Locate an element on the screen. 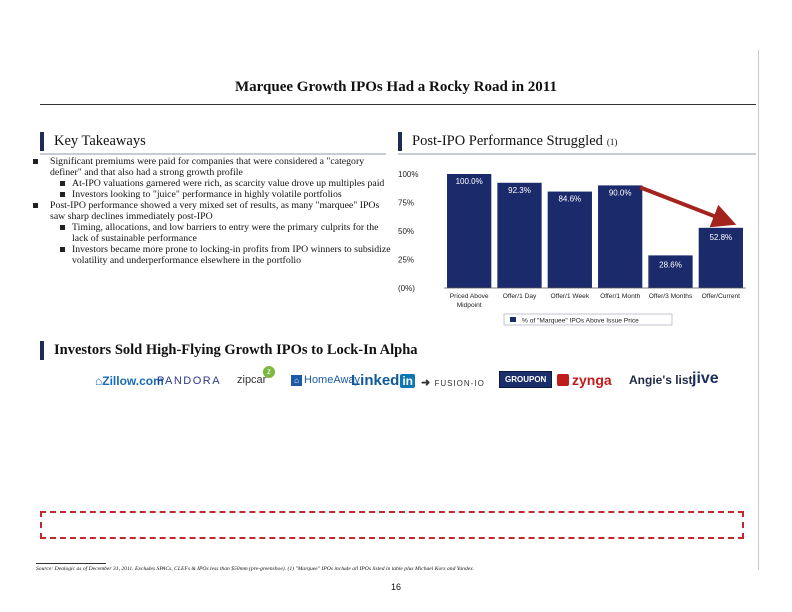  highlight-dashed-box is located at coordinates (392, 525).